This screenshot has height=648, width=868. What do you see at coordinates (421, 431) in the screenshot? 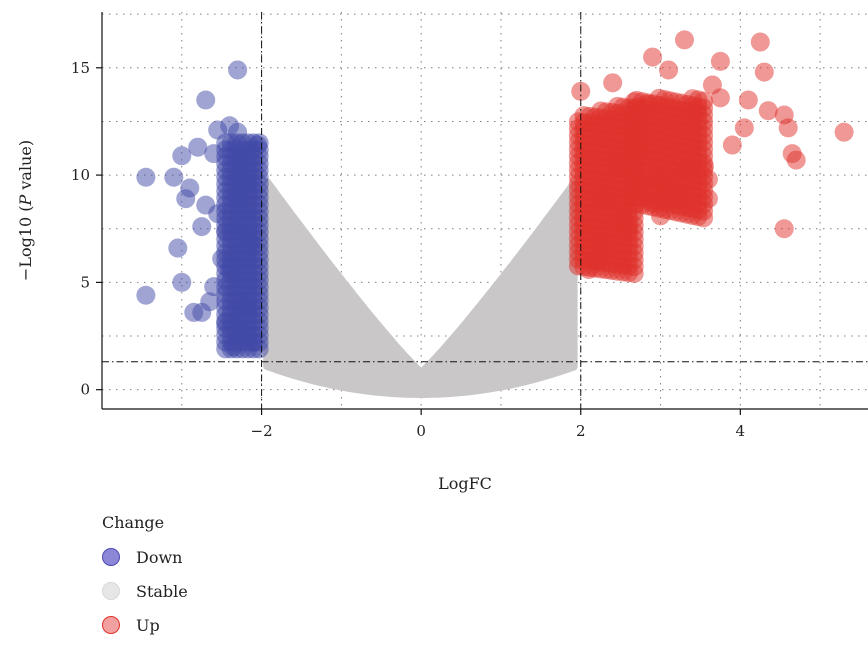
I see `x-tick-label: 0` at bounding box center [421, 431].